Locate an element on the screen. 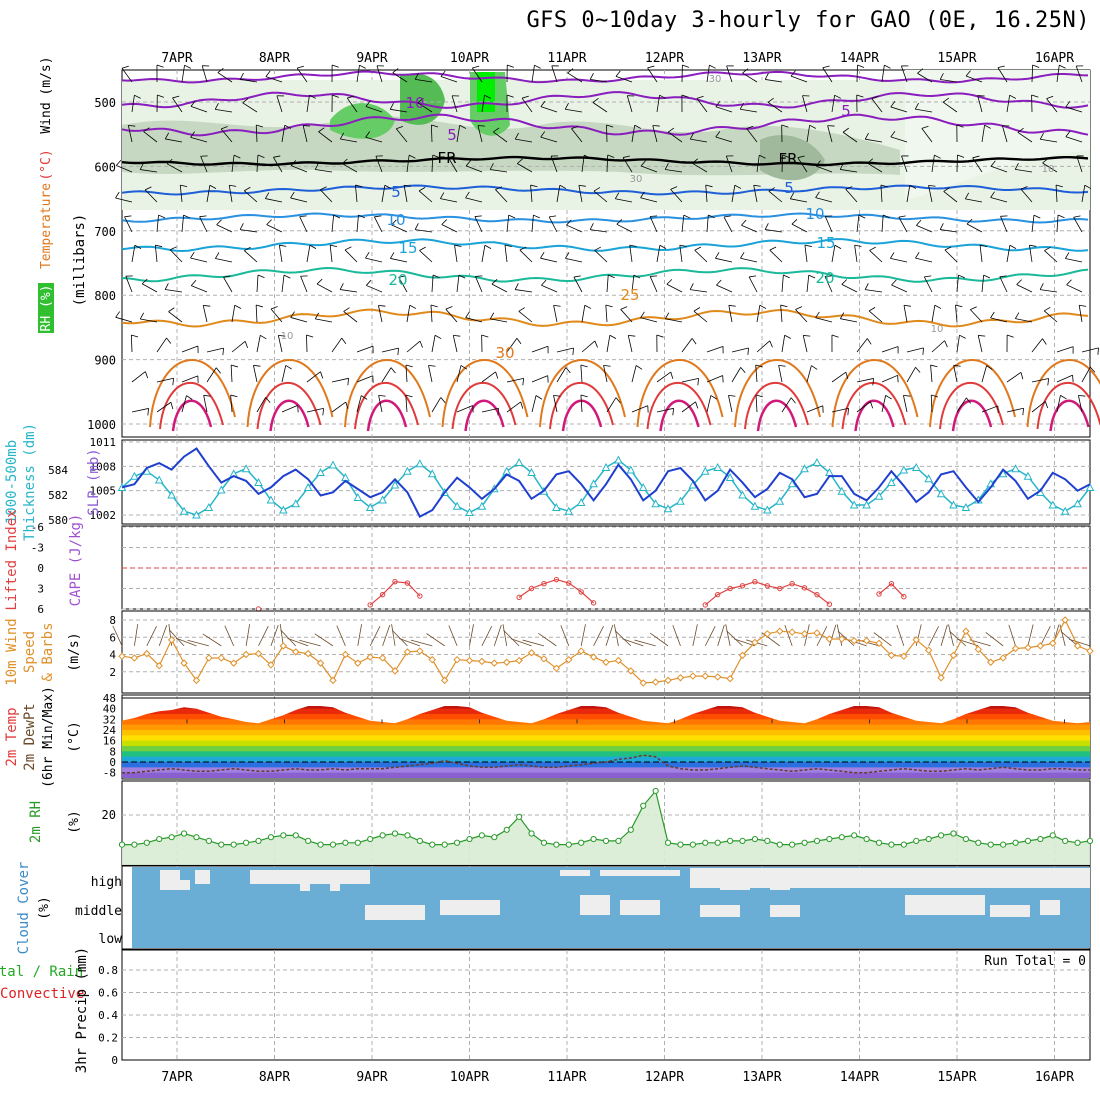  temp2m-tick-label: 40 is located at coordinates (109, 709).